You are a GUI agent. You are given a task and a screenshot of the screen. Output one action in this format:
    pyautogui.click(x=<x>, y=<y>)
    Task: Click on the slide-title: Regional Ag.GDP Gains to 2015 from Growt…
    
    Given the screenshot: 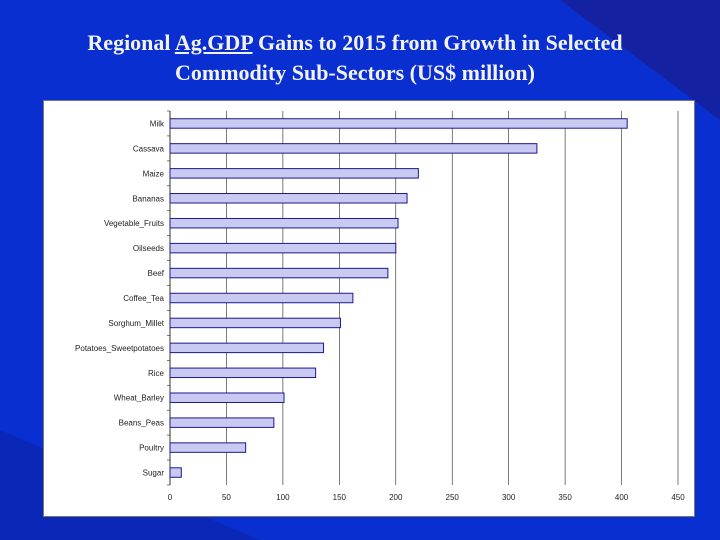 What is the action you would take?
    pyautogui.click(x=355, y=58)
    